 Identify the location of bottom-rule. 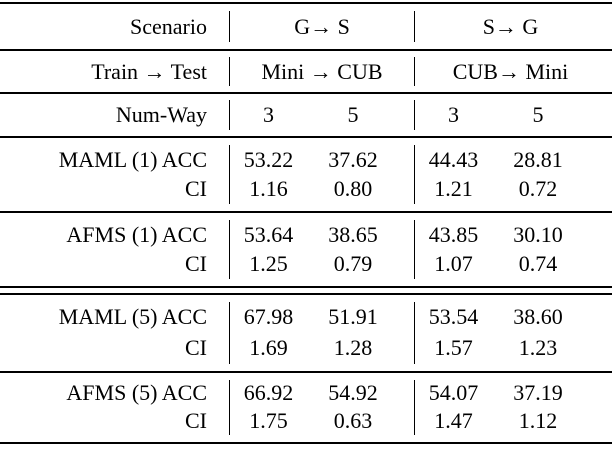
(306, 442).